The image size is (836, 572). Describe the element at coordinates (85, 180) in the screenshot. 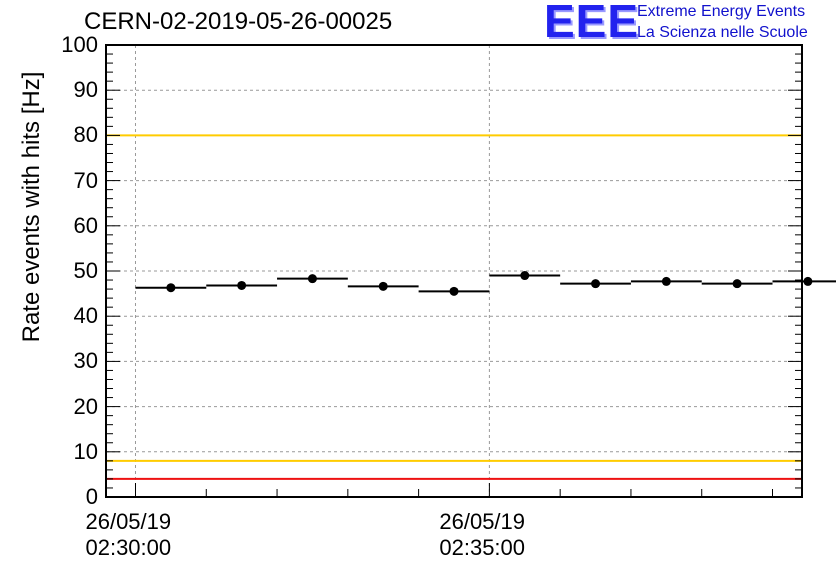

I see `y-tick-label: 70` at that location.